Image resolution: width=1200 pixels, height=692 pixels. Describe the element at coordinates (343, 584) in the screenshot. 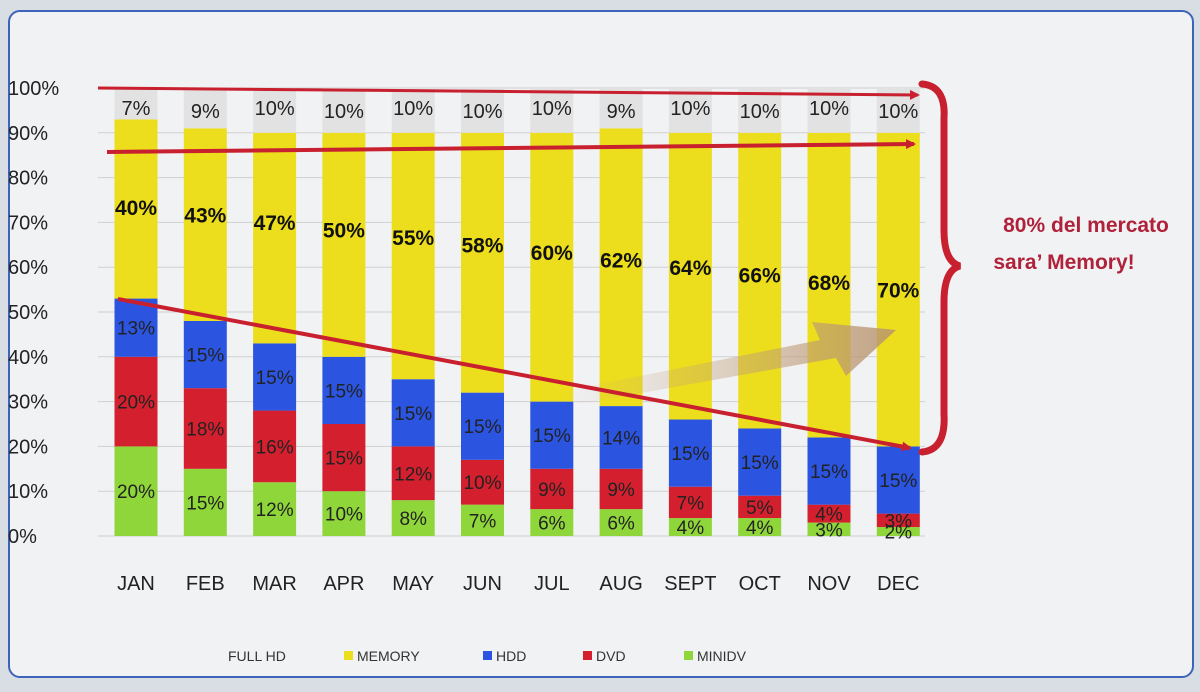

I see `x-tick-label: APR` at that location.